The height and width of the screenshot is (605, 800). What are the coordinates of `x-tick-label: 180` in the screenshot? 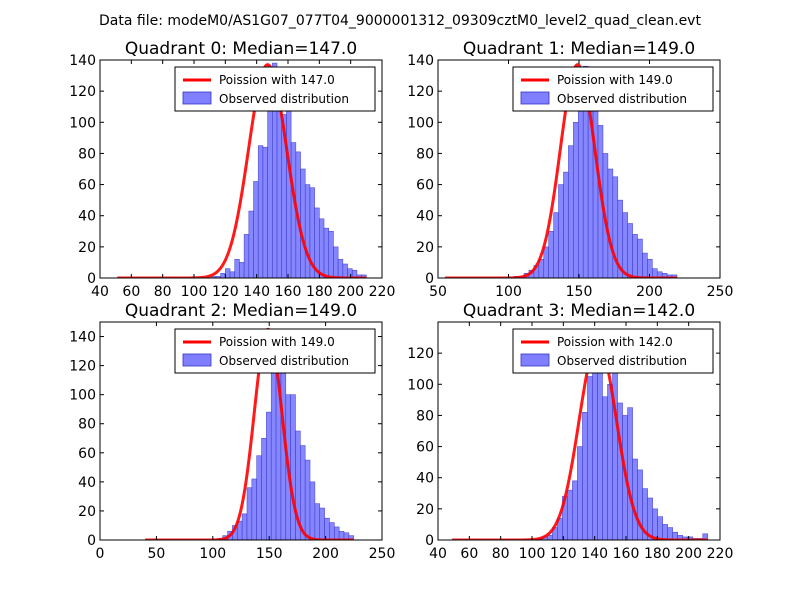 It's located at (657, 554).